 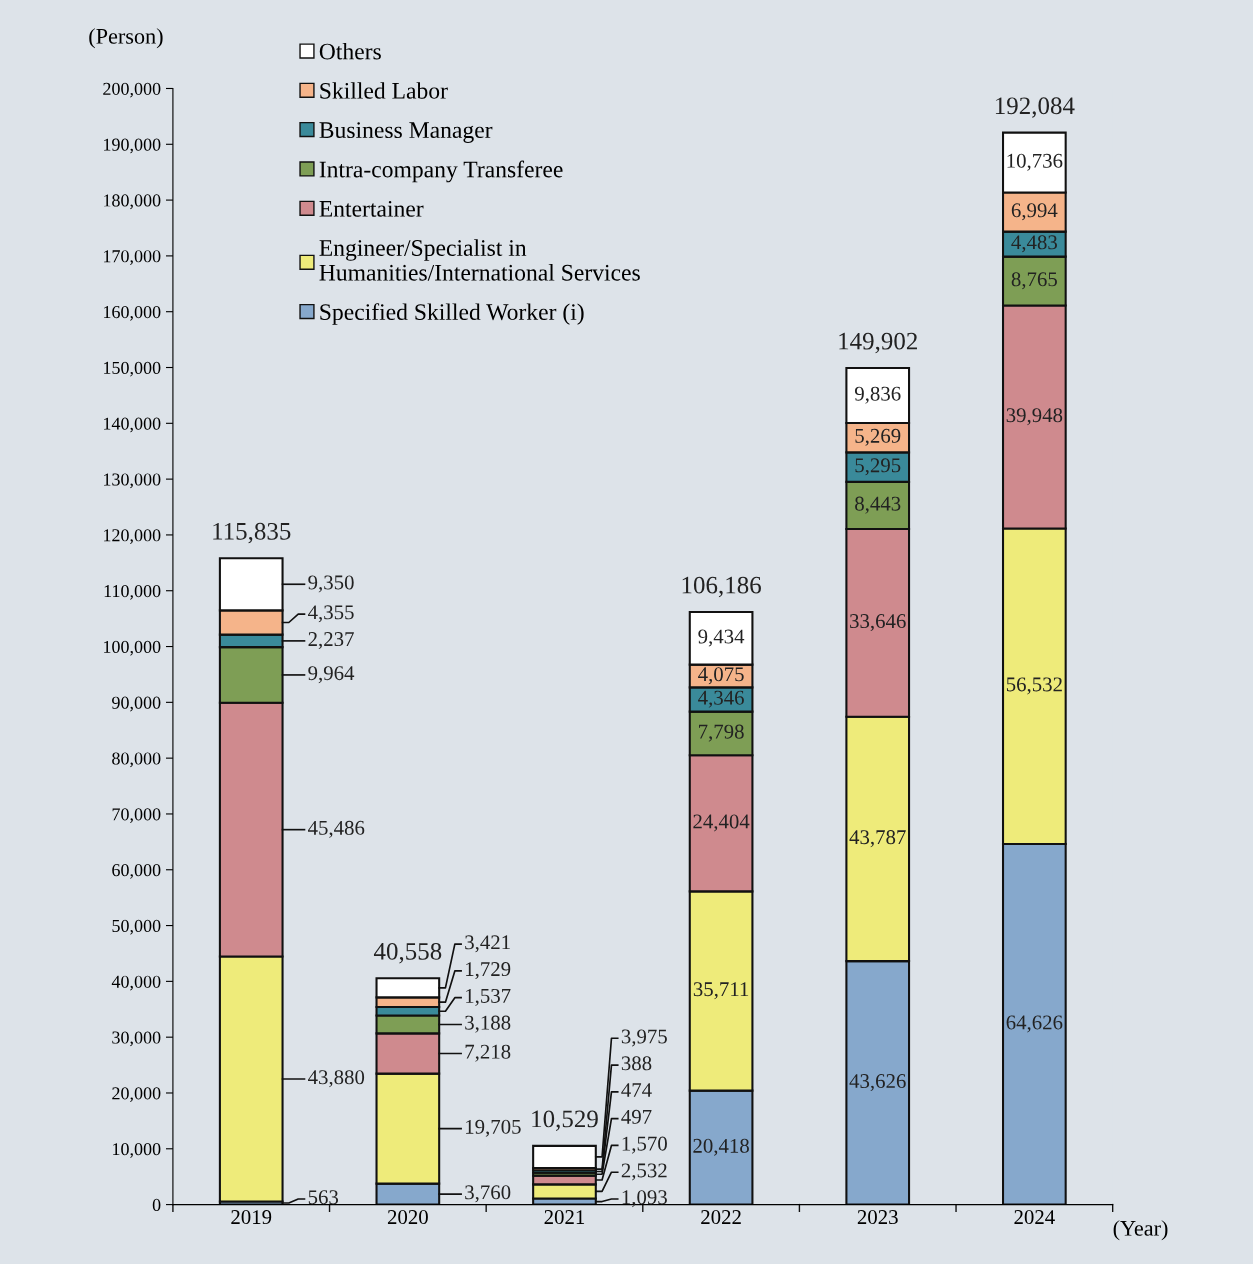 I want to click on y-tick-label: 70,000, so click(x=136, y=815).